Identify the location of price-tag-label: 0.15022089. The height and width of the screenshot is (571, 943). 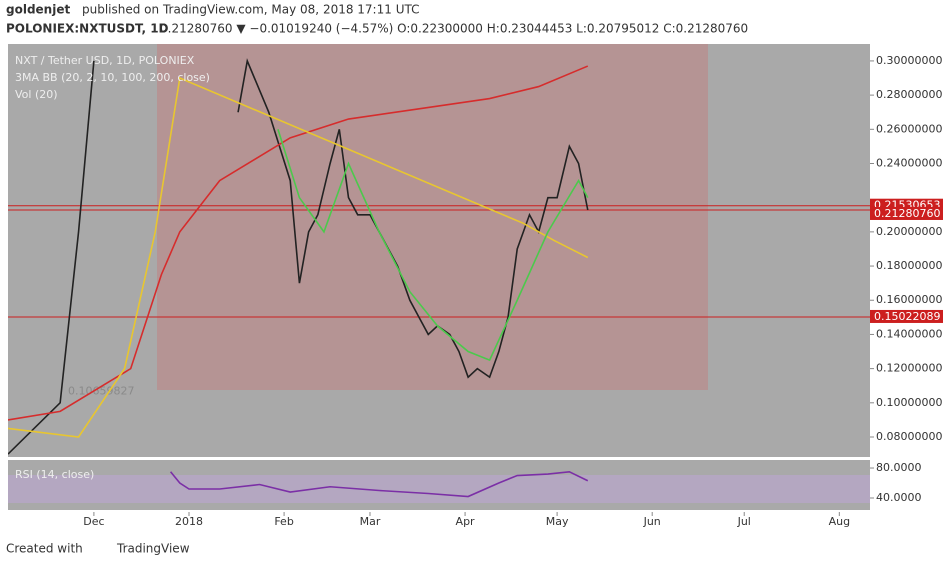
(907, 316).